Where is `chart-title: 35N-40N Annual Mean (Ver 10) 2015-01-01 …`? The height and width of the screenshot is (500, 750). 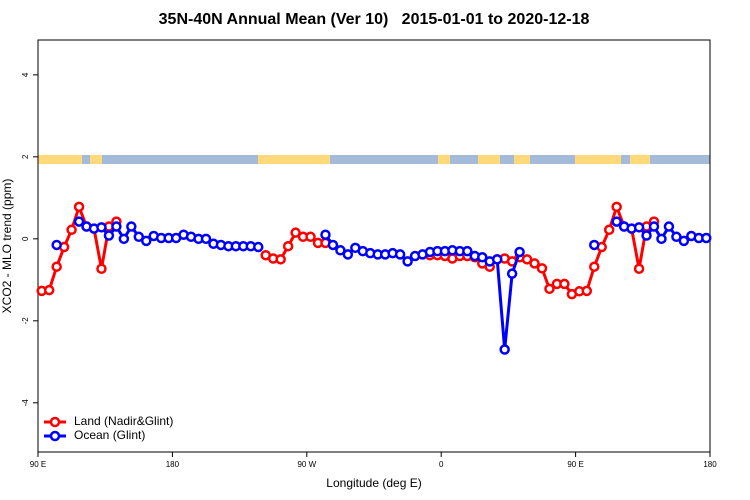 chart-title: 35N-40N Annual Mean (Ver 10) 2015-01-01 … is located at coordinates (374, 19).